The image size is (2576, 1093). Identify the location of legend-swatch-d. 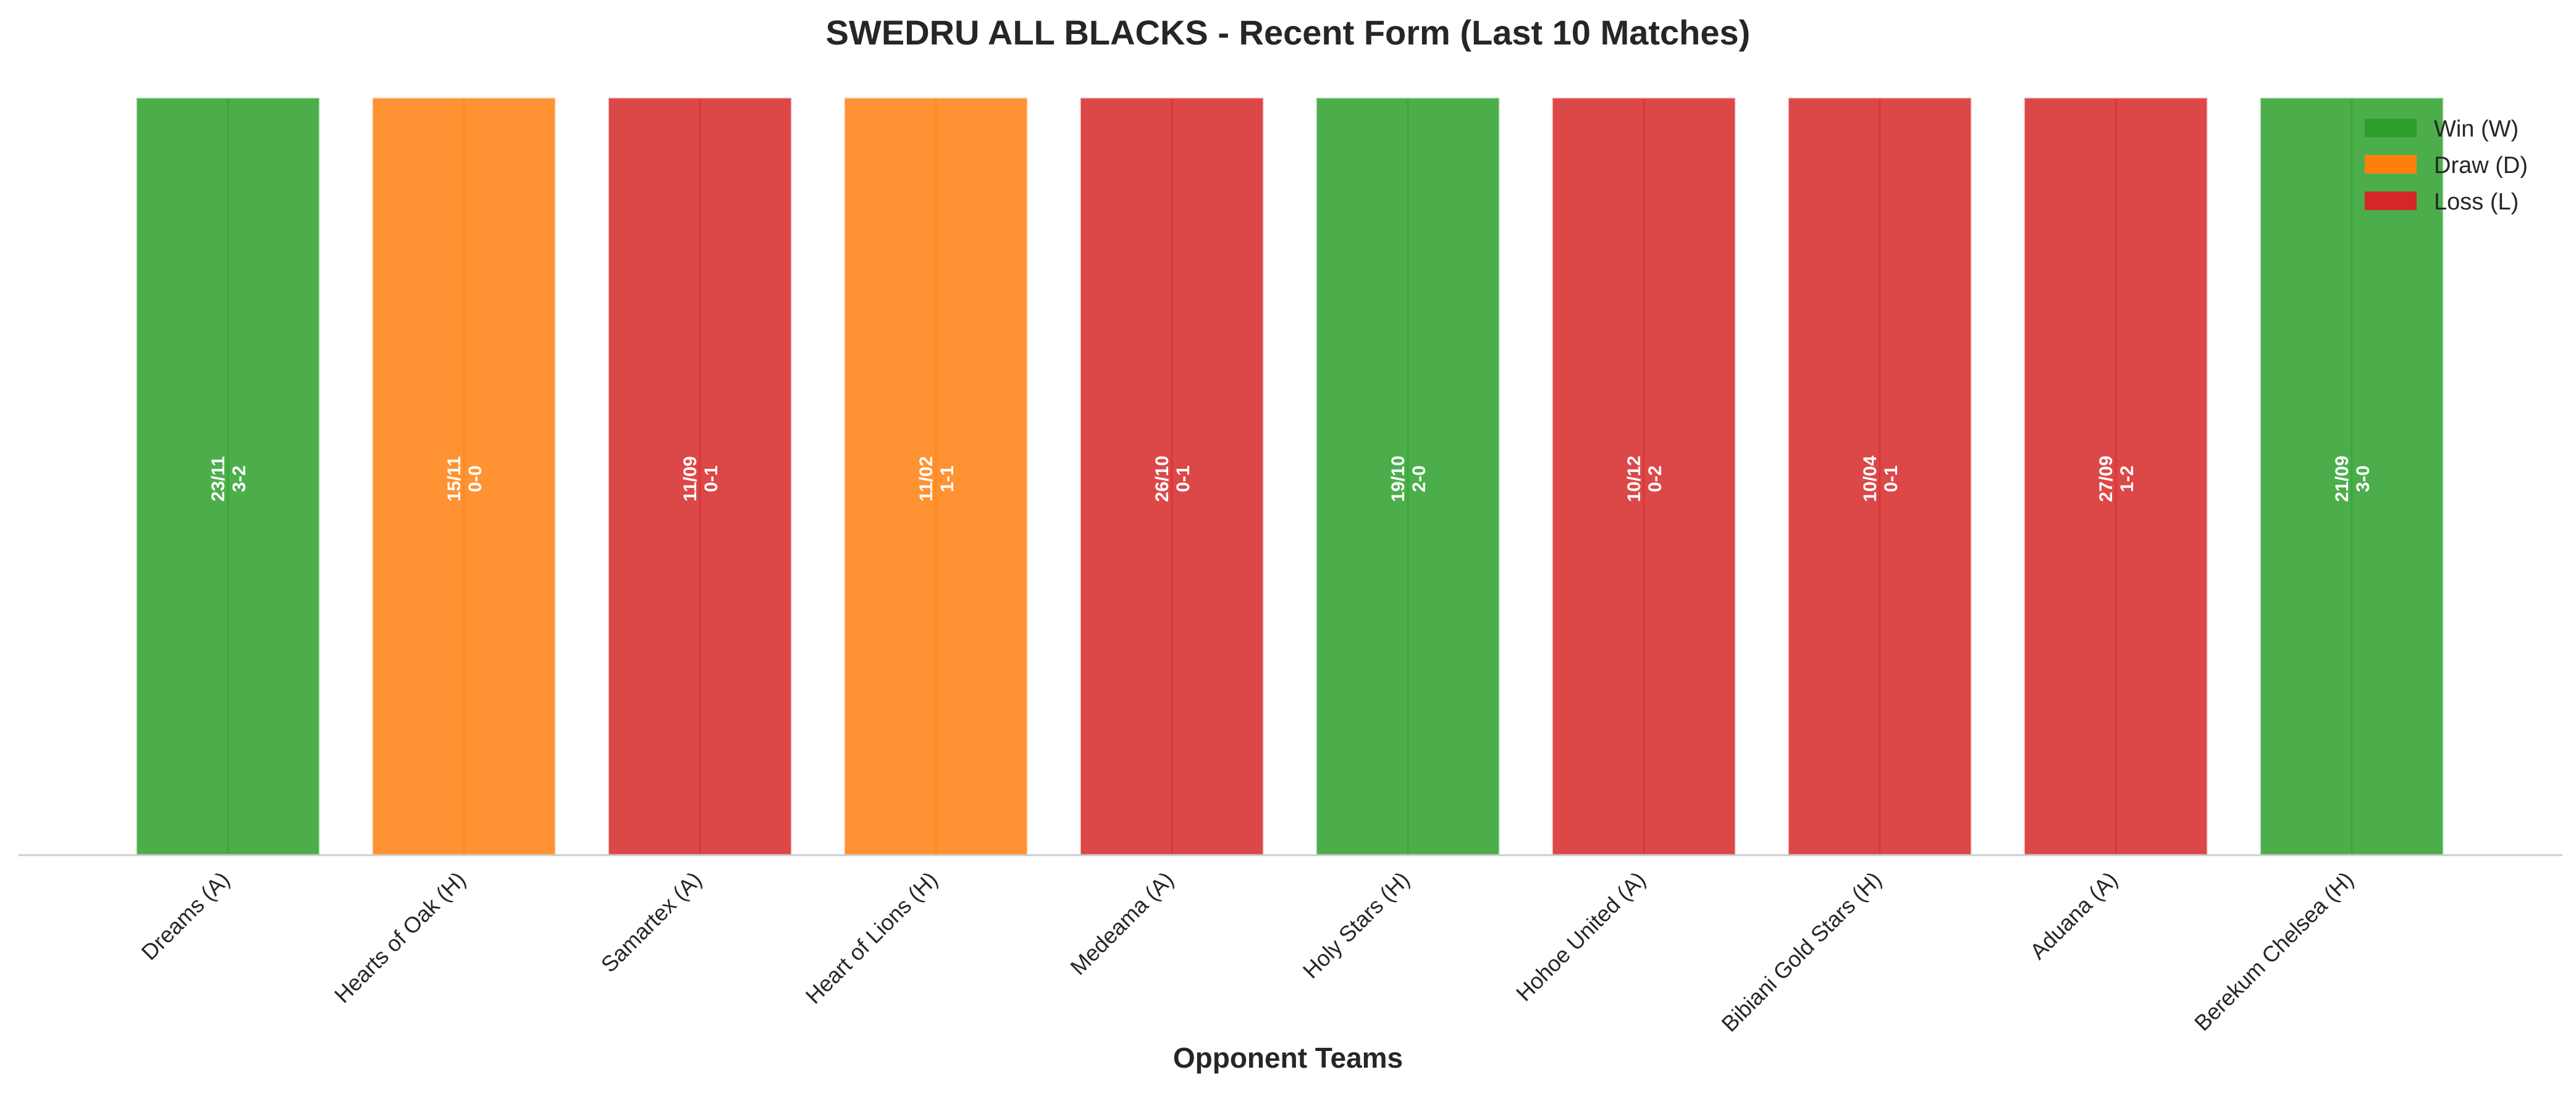
(2391, 165).